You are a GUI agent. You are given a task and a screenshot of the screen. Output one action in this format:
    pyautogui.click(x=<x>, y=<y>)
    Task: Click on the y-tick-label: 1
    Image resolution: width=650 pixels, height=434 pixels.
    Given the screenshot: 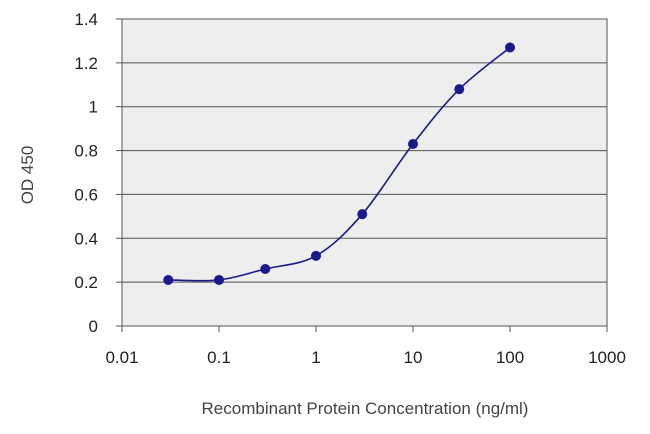 What is the action you would take?
    pyautogui.click(x=93, y=107)
    